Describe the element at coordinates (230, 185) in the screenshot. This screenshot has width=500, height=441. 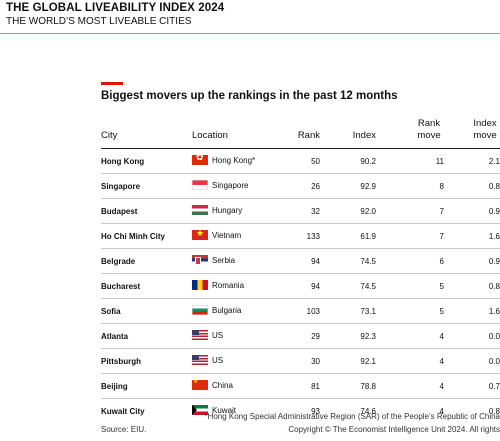
I see `location-label: Singapore` at that location.